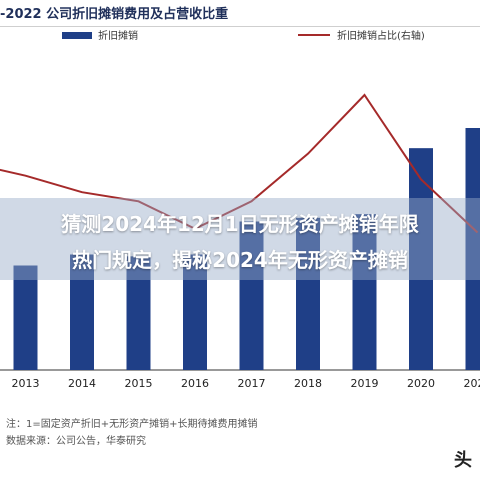 The height and width of the screenshot is (480, 480). What do you see at coordinates (381, 35) in the screenshot?
I see `legend-label-line: 折旧摊销占比(右轴)` at bounding box center [381, 35].